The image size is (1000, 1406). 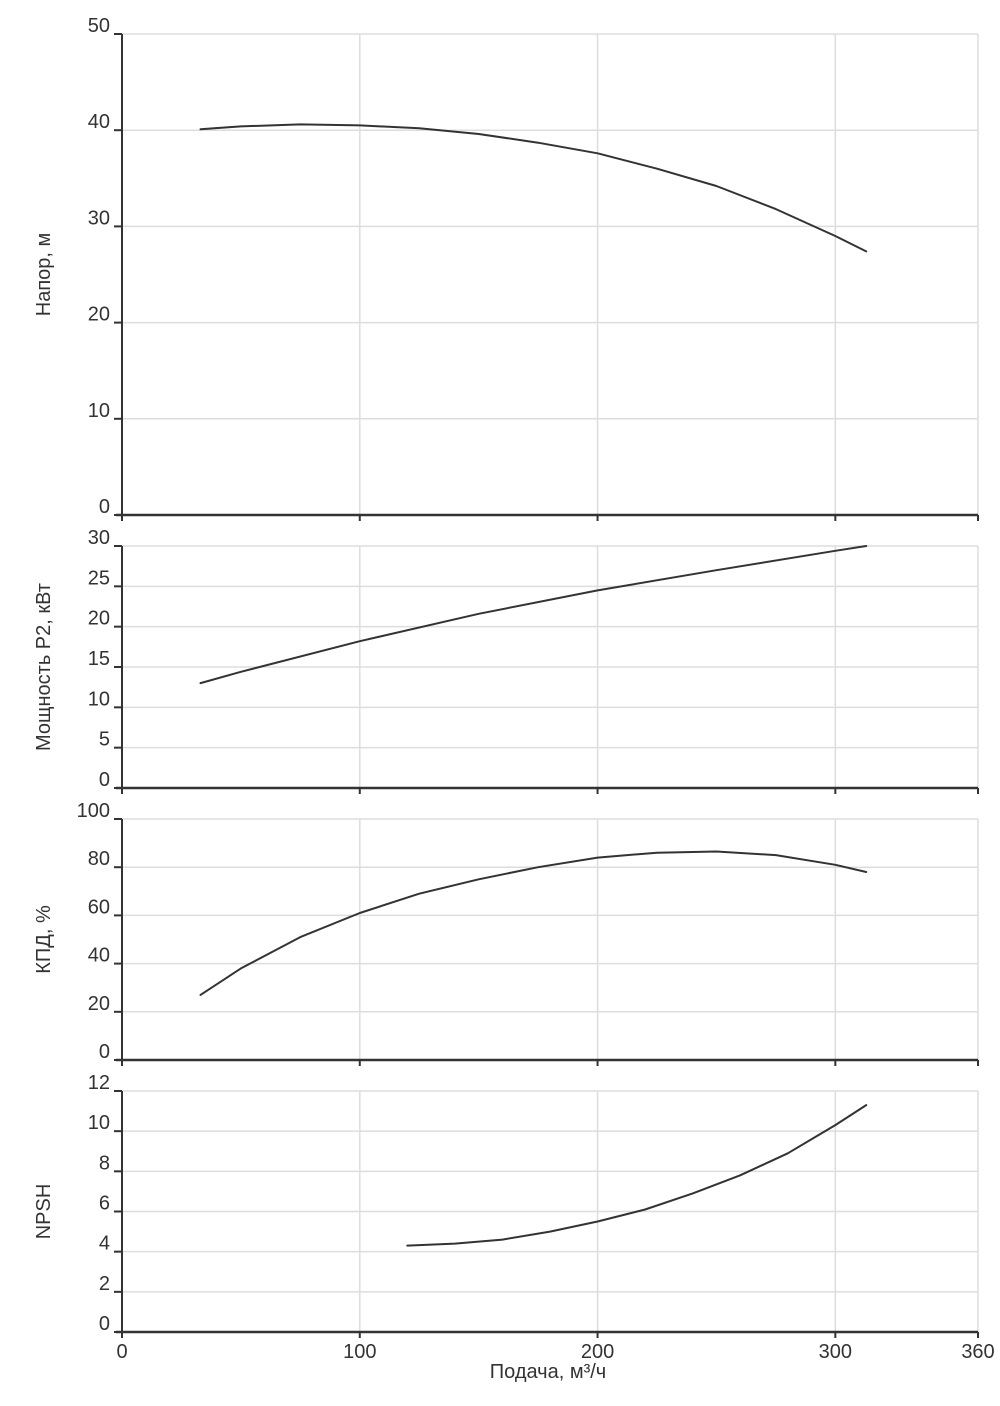 I want to click on y-tick-label-efficiency-80: 80, so click(x=99, y=859).